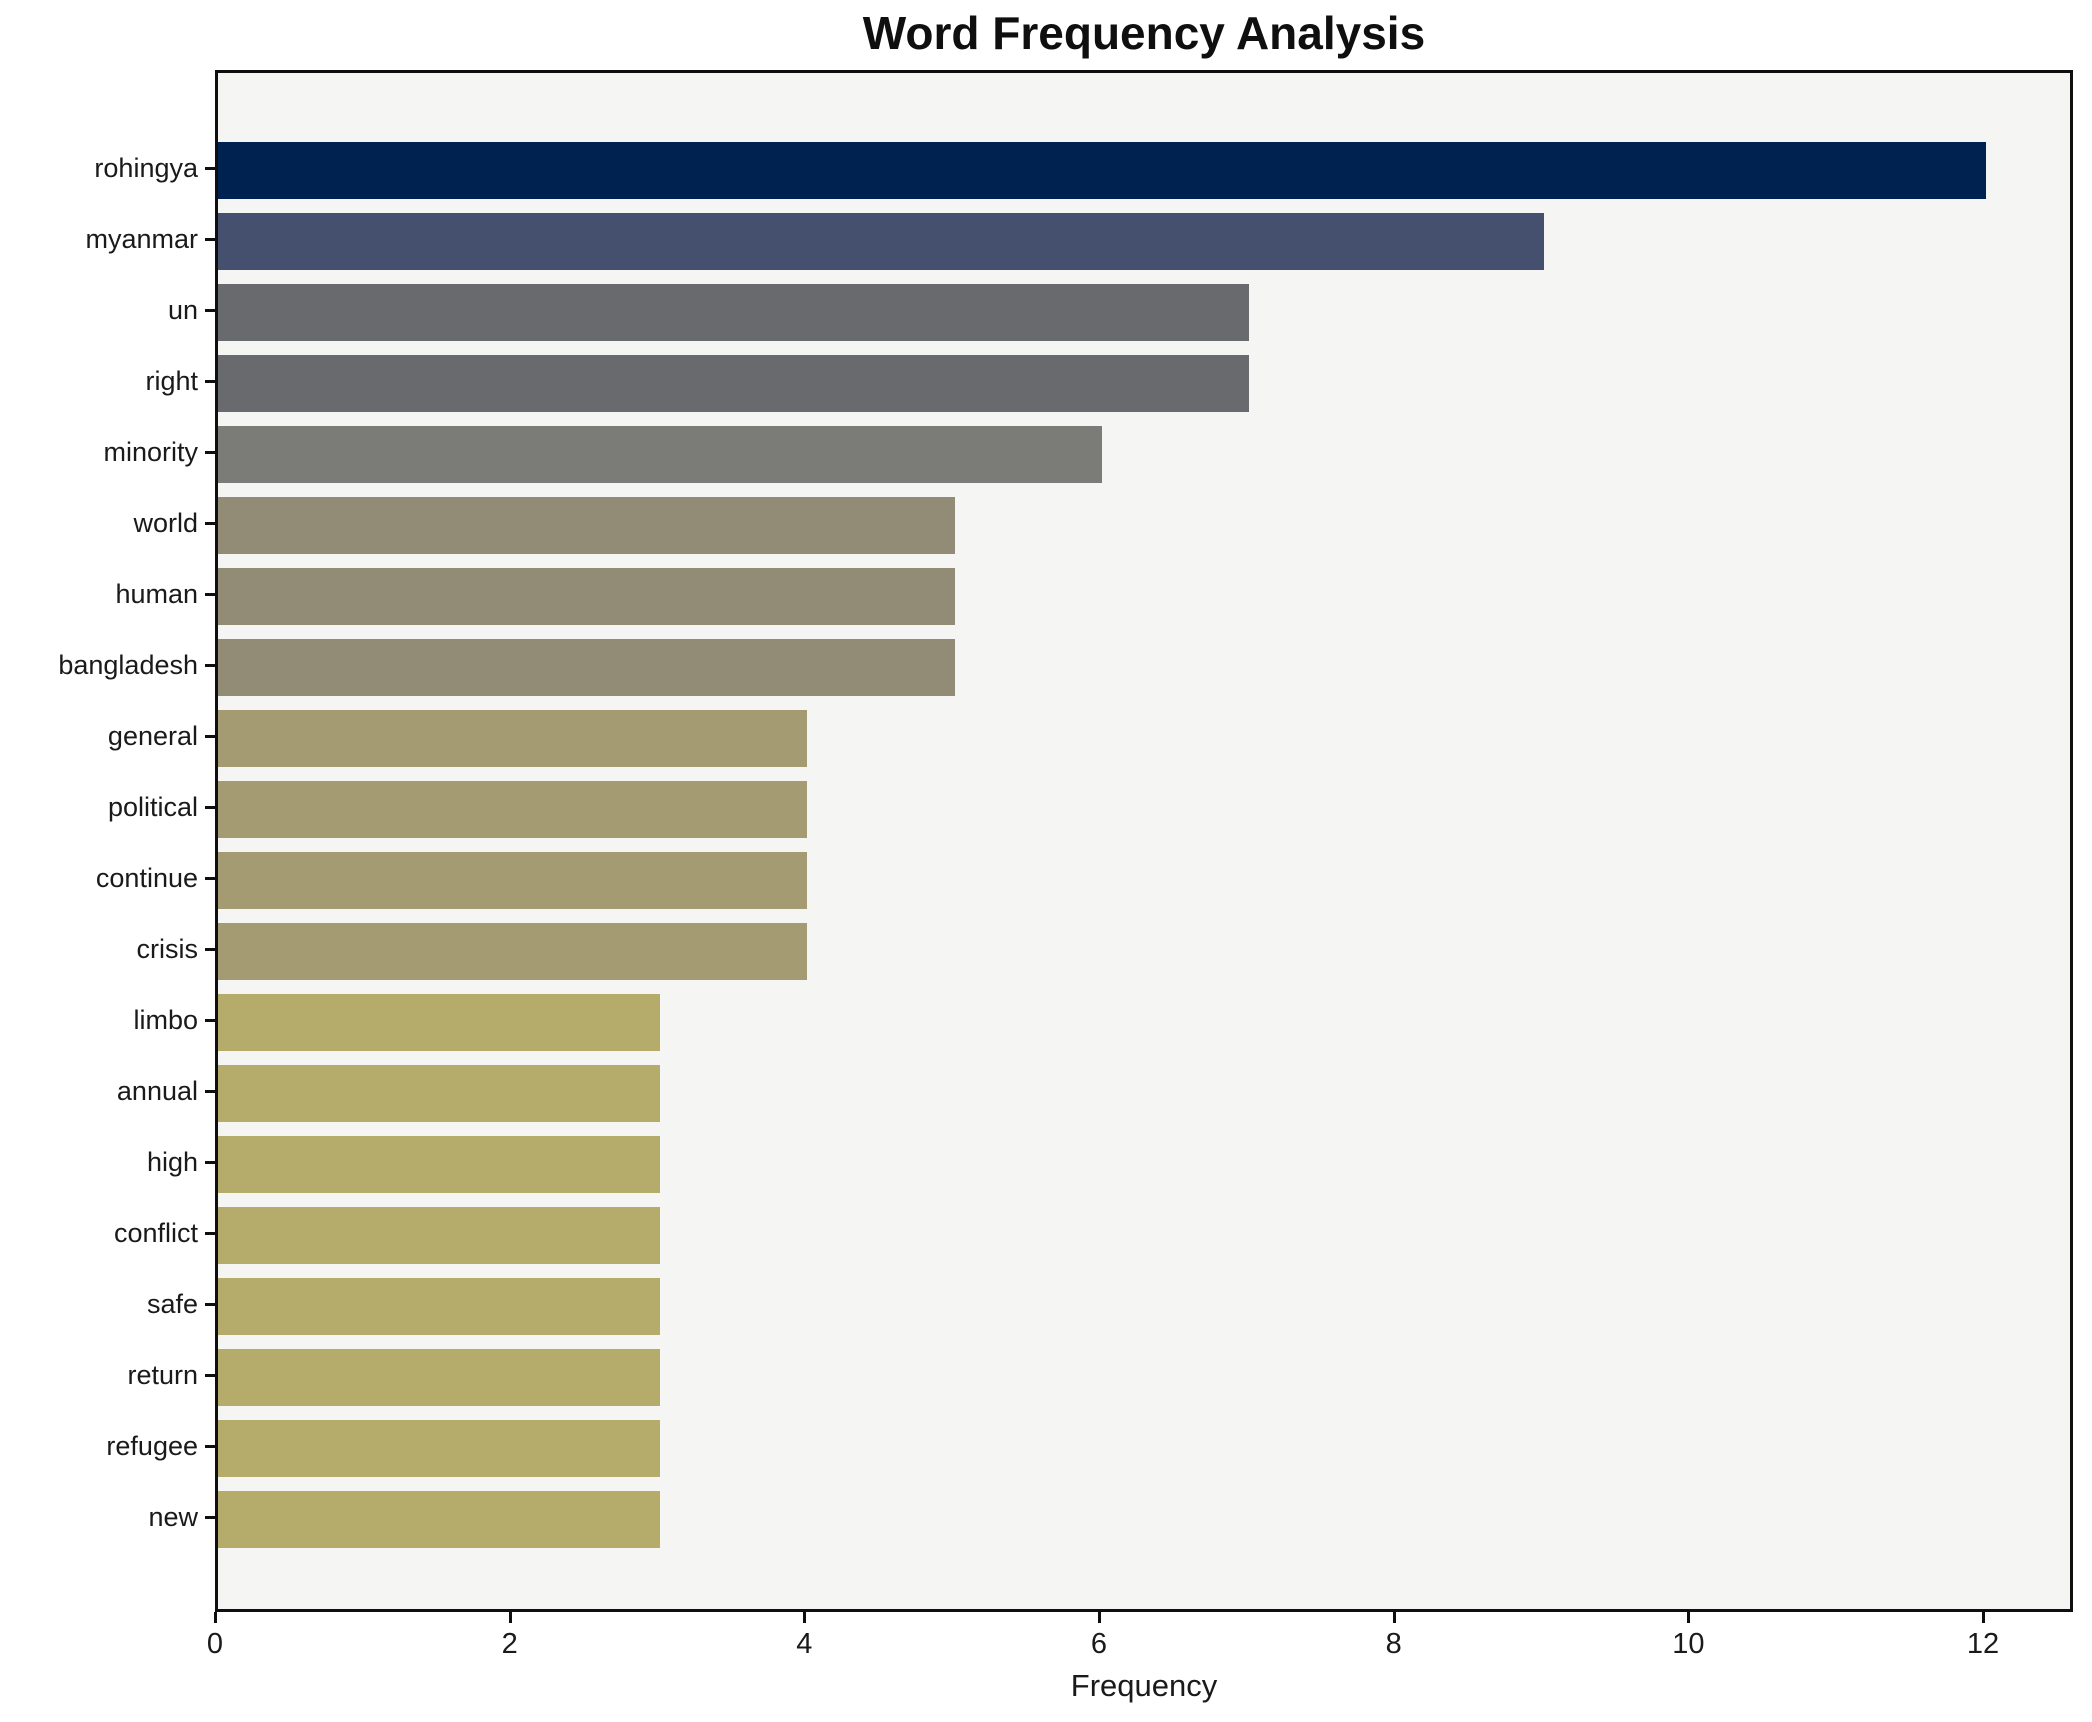  Describe the element at coordinates (172, 1303) in the screenshot. I see `y-tick-label-safe: safe` at that location.